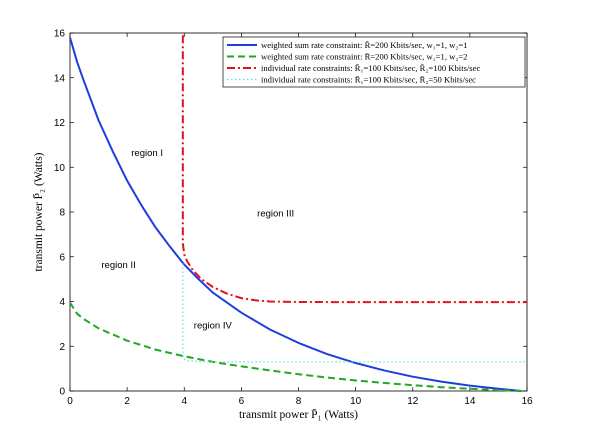 This screenshot has height=441, width=597. Describe the element at coordinates (147, 153) in the screenshot. I see `region-label: region I` at that location.